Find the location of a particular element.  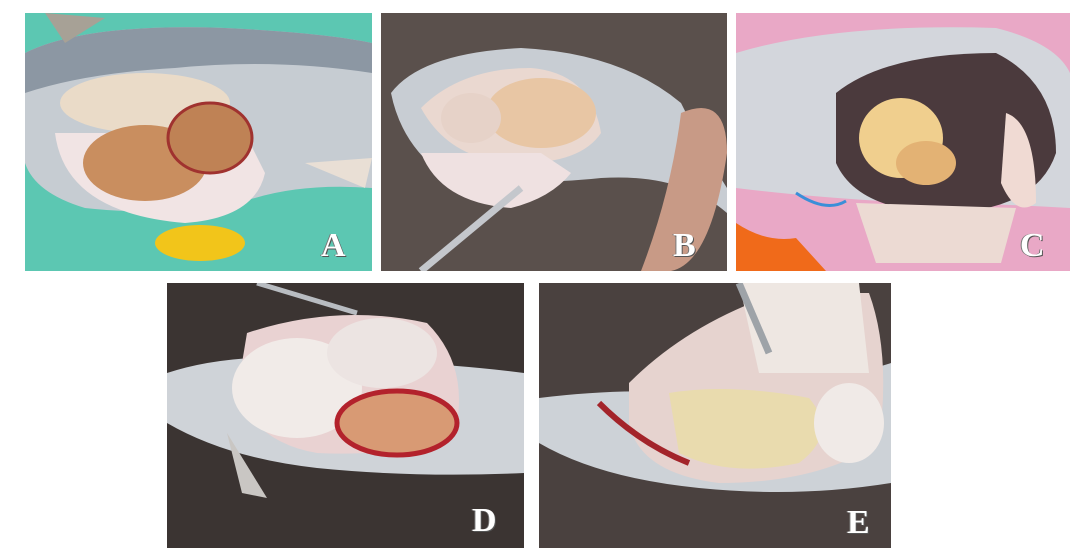

panel-label-c: C is located at coordinates (1032, 245).